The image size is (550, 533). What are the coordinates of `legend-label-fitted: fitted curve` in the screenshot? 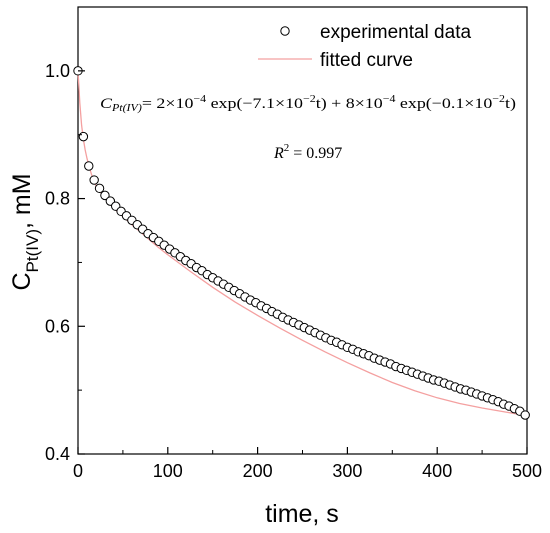 It's located at (366, 60).